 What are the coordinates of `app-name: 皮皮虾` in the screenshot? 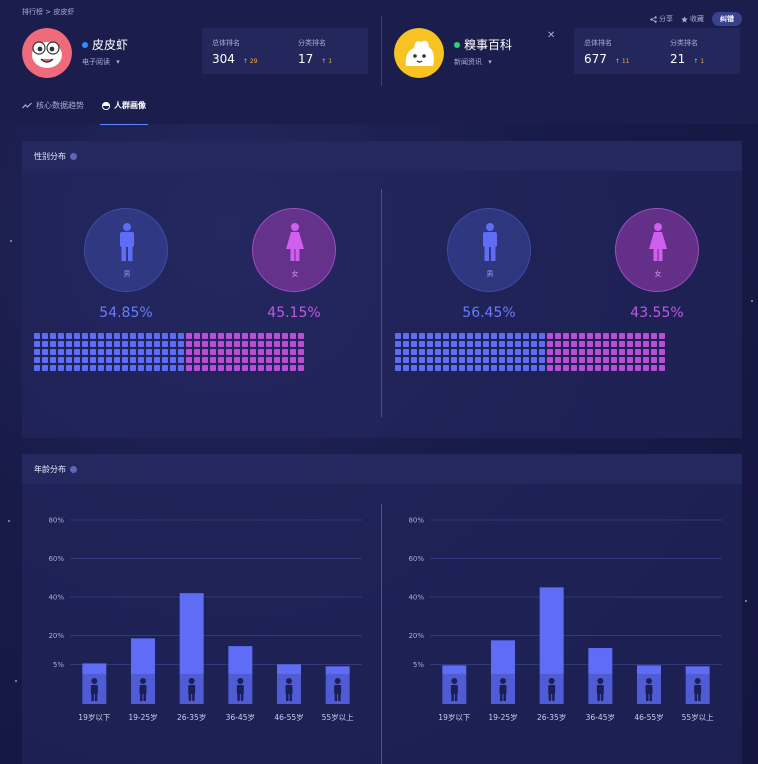 It's located at (105, 44).